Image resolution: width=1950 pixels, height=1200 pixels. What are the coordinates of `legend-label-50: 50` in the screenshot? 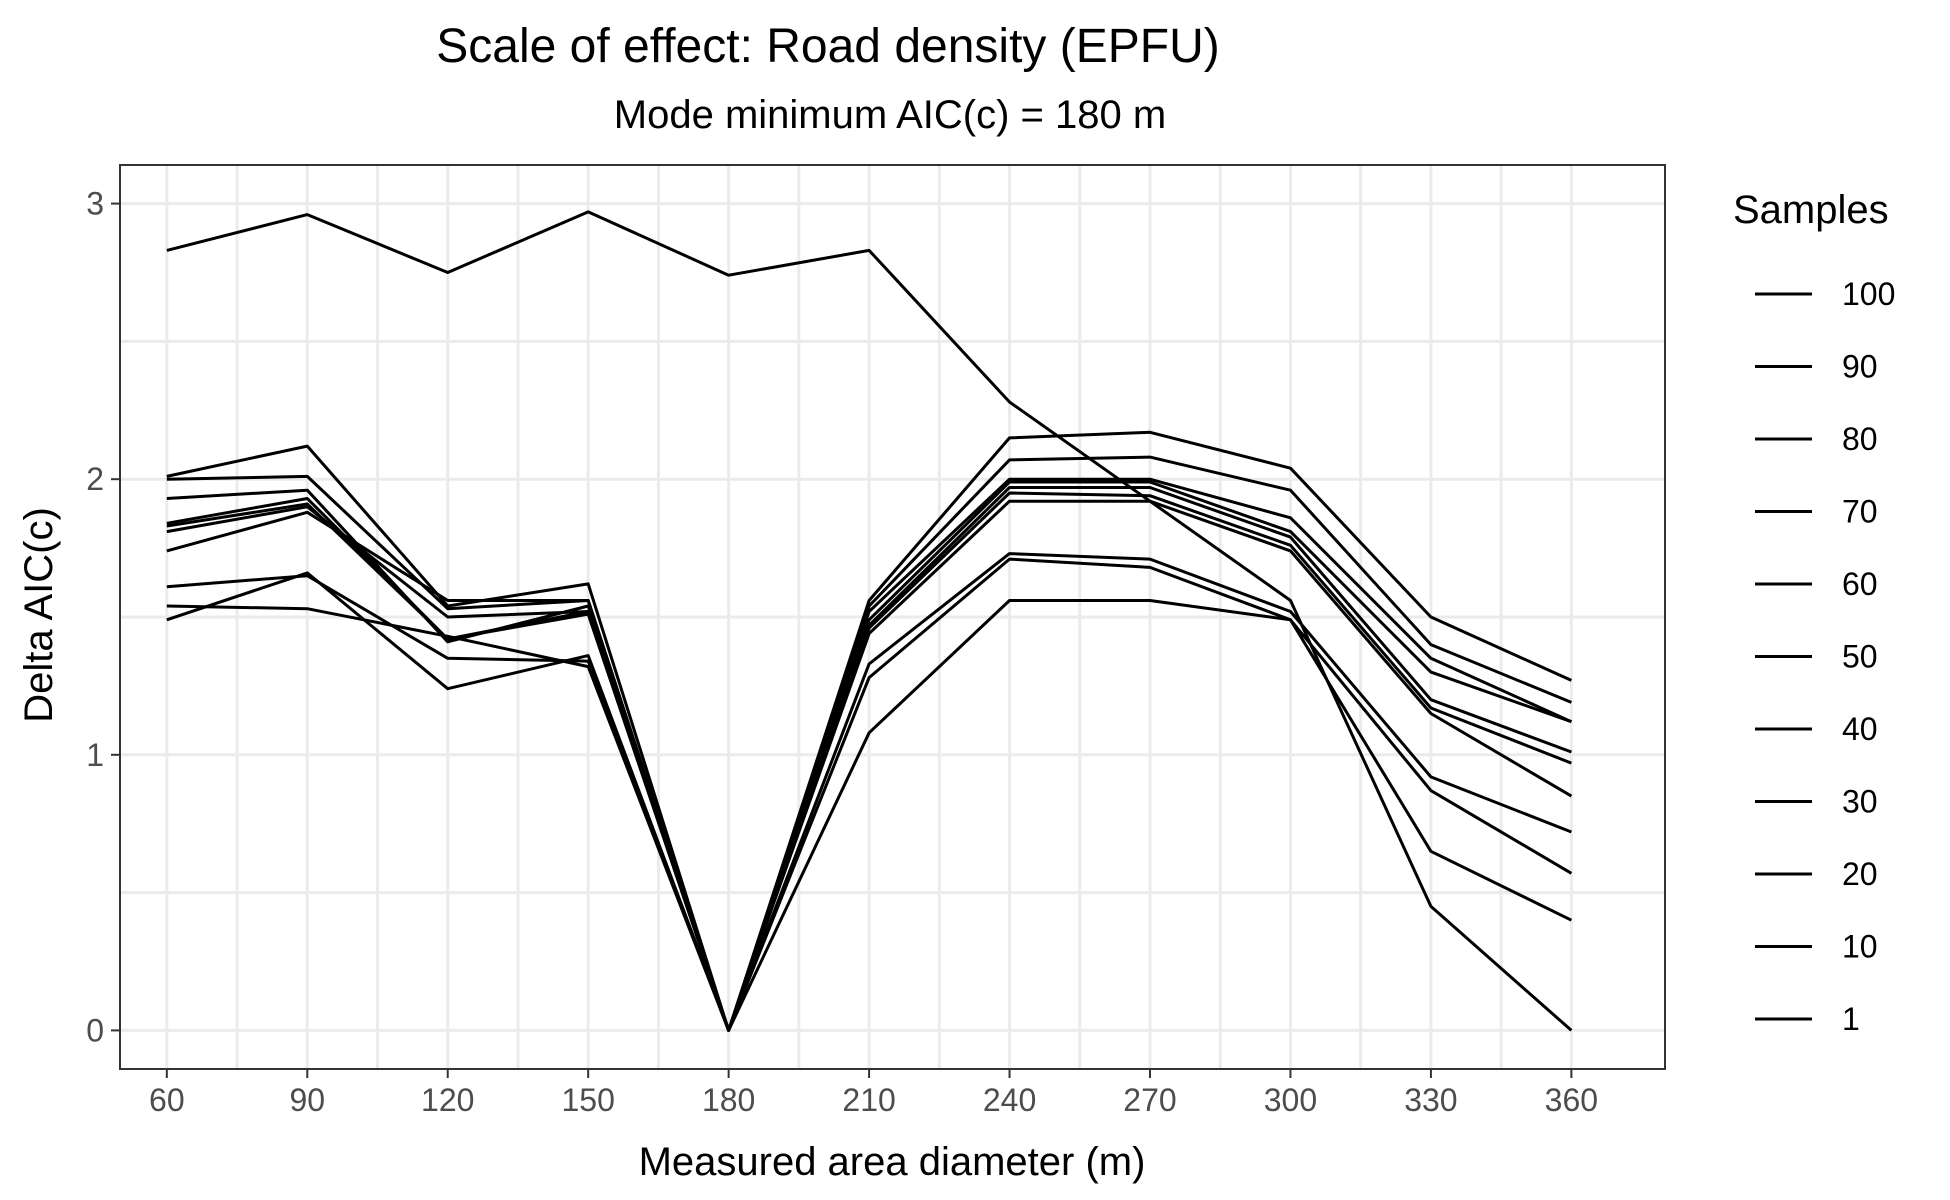 It's located at (1860, 657).